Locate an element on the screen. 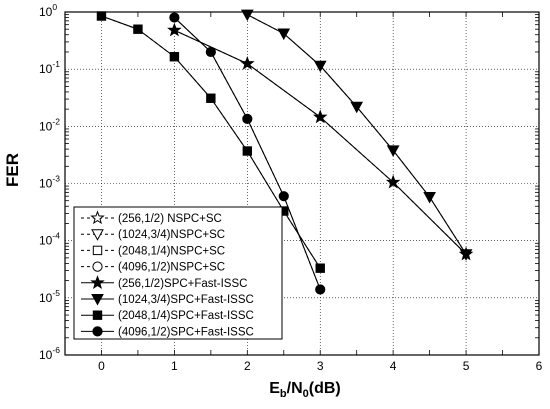 This screenshot has width=550, height=409. legend-label: (256,1/2) NSPC+SC is located at coordinates (170, 219).